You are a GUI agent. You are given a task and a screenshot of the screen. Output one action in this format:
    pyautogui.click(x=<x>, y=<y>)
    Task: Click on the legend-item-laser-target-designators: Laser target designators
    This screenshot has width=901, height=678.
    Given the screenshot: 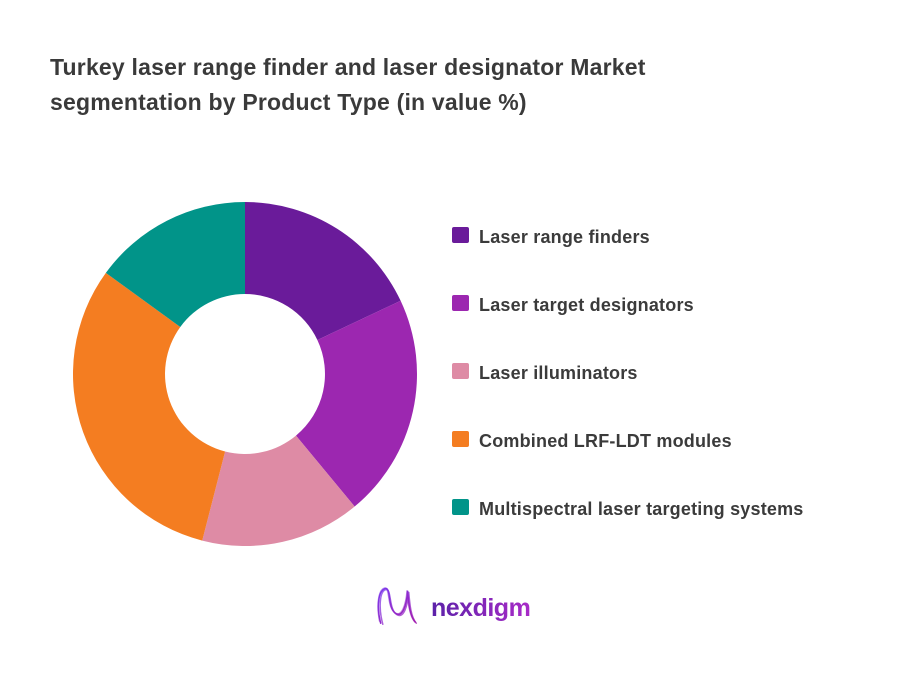 What is the action you would take?
    pyautogui.click(x=628, y=305)
    